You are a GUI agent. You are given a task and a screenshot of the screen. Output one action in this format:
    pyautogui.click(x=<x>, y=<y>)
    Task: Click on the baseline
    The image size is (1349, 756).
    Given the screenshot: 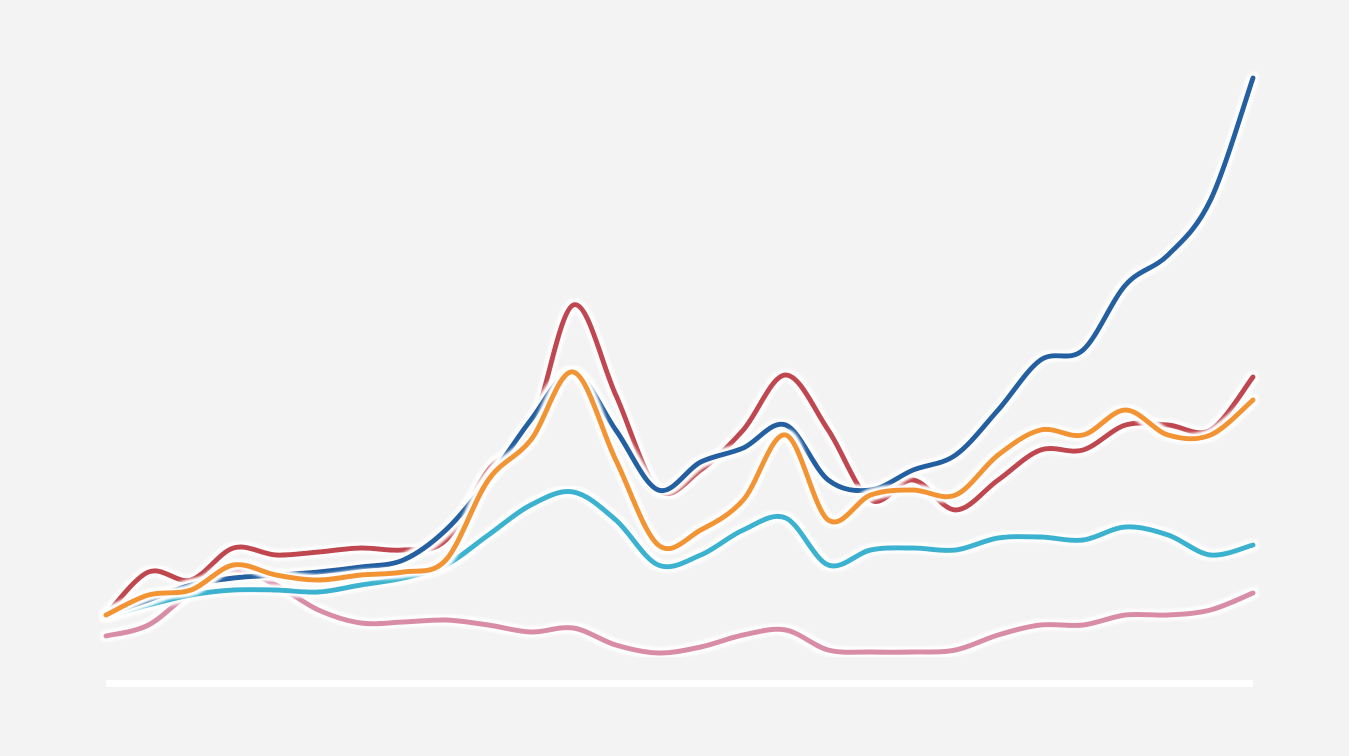 What is the action you would take?
    pyautogui.click(x=679, y=683)
    